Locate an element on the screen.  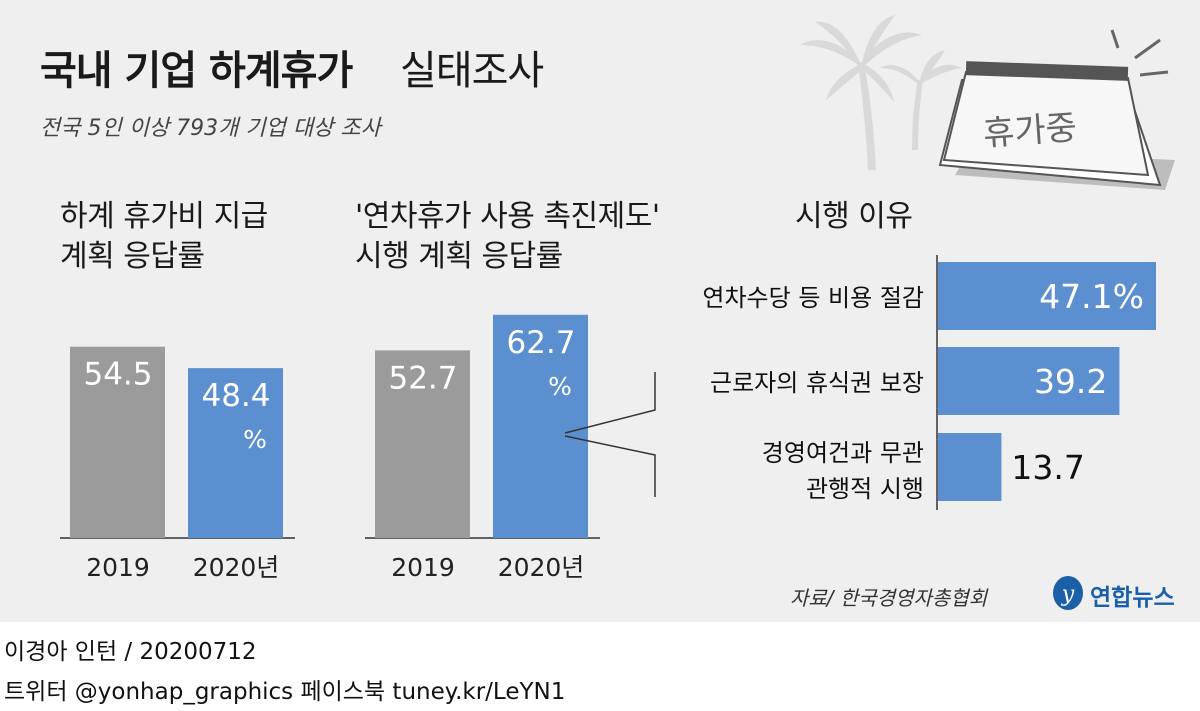
chart3-title: 시행 이유 is located at coordinates (854, 216).